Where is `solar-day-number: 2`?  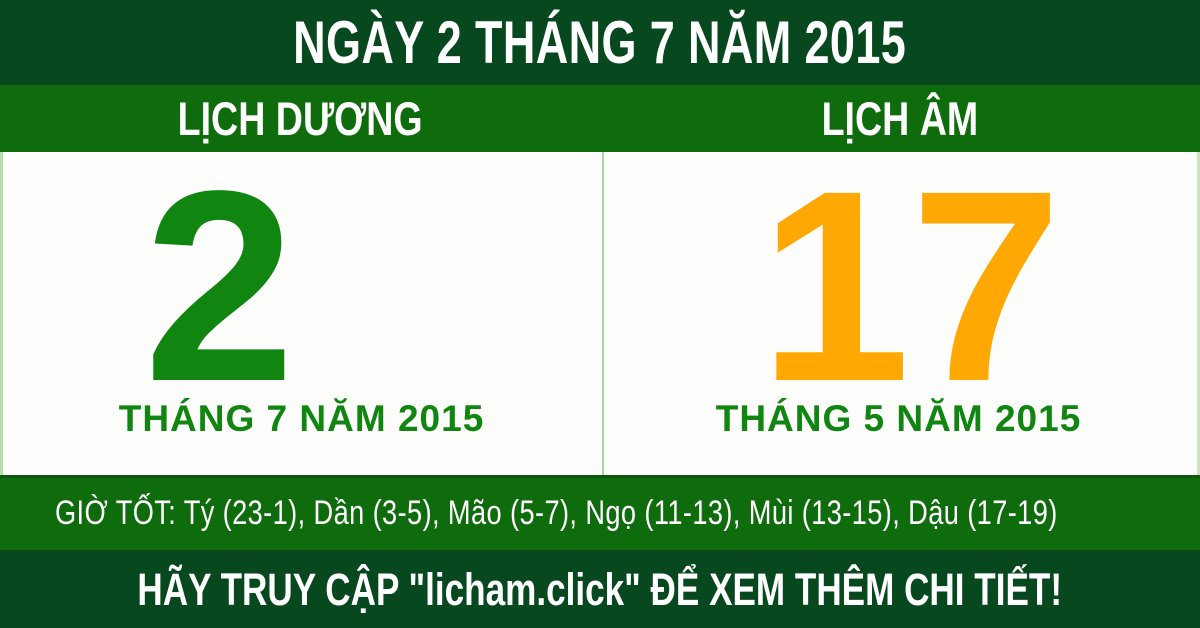 solar-day-number: 2 is located at coordinates (219, 286).